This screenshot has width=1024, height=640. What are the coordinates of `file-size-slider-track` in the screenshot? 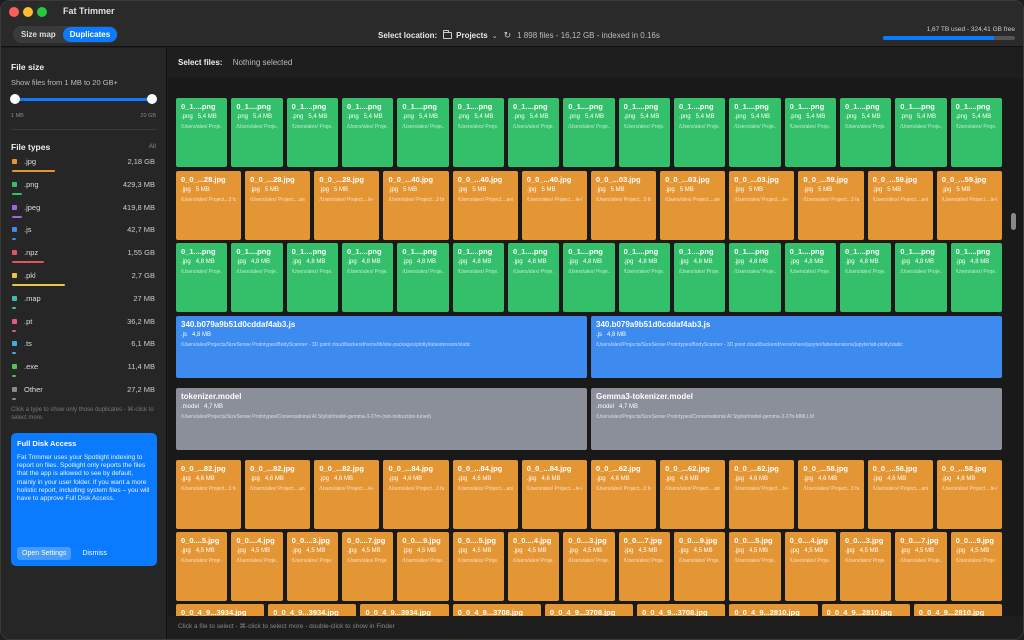 It's located at (84, 99).